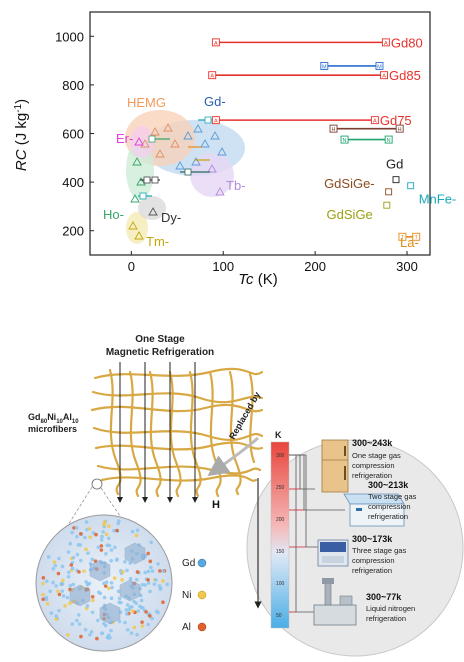 This screenshot has height=662, width=464. What do you see at coordinates (257, 279) in the screenshot?
I see `x-axis-title: Tc (K)` at bounding box center [257, 279].